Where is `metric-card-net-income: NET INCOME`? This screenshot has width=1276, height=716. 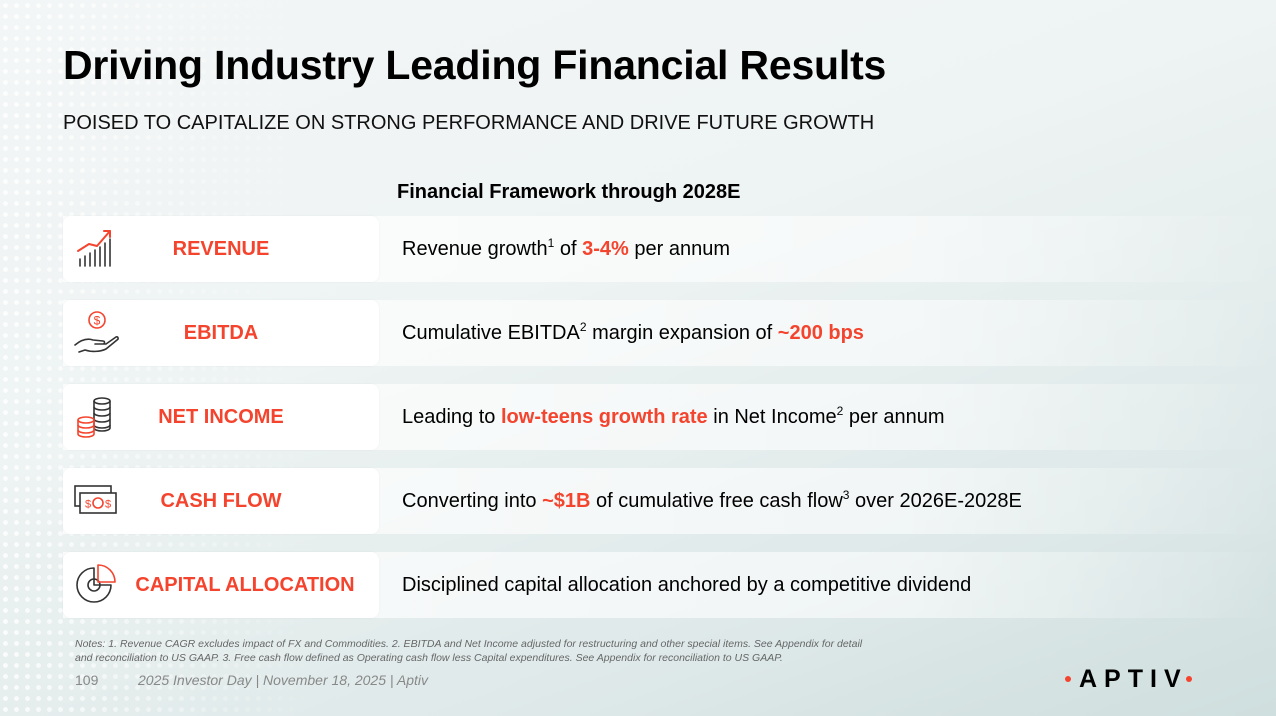
metric-card-net-income: NET INCOME is located at coordinates (221, 417).